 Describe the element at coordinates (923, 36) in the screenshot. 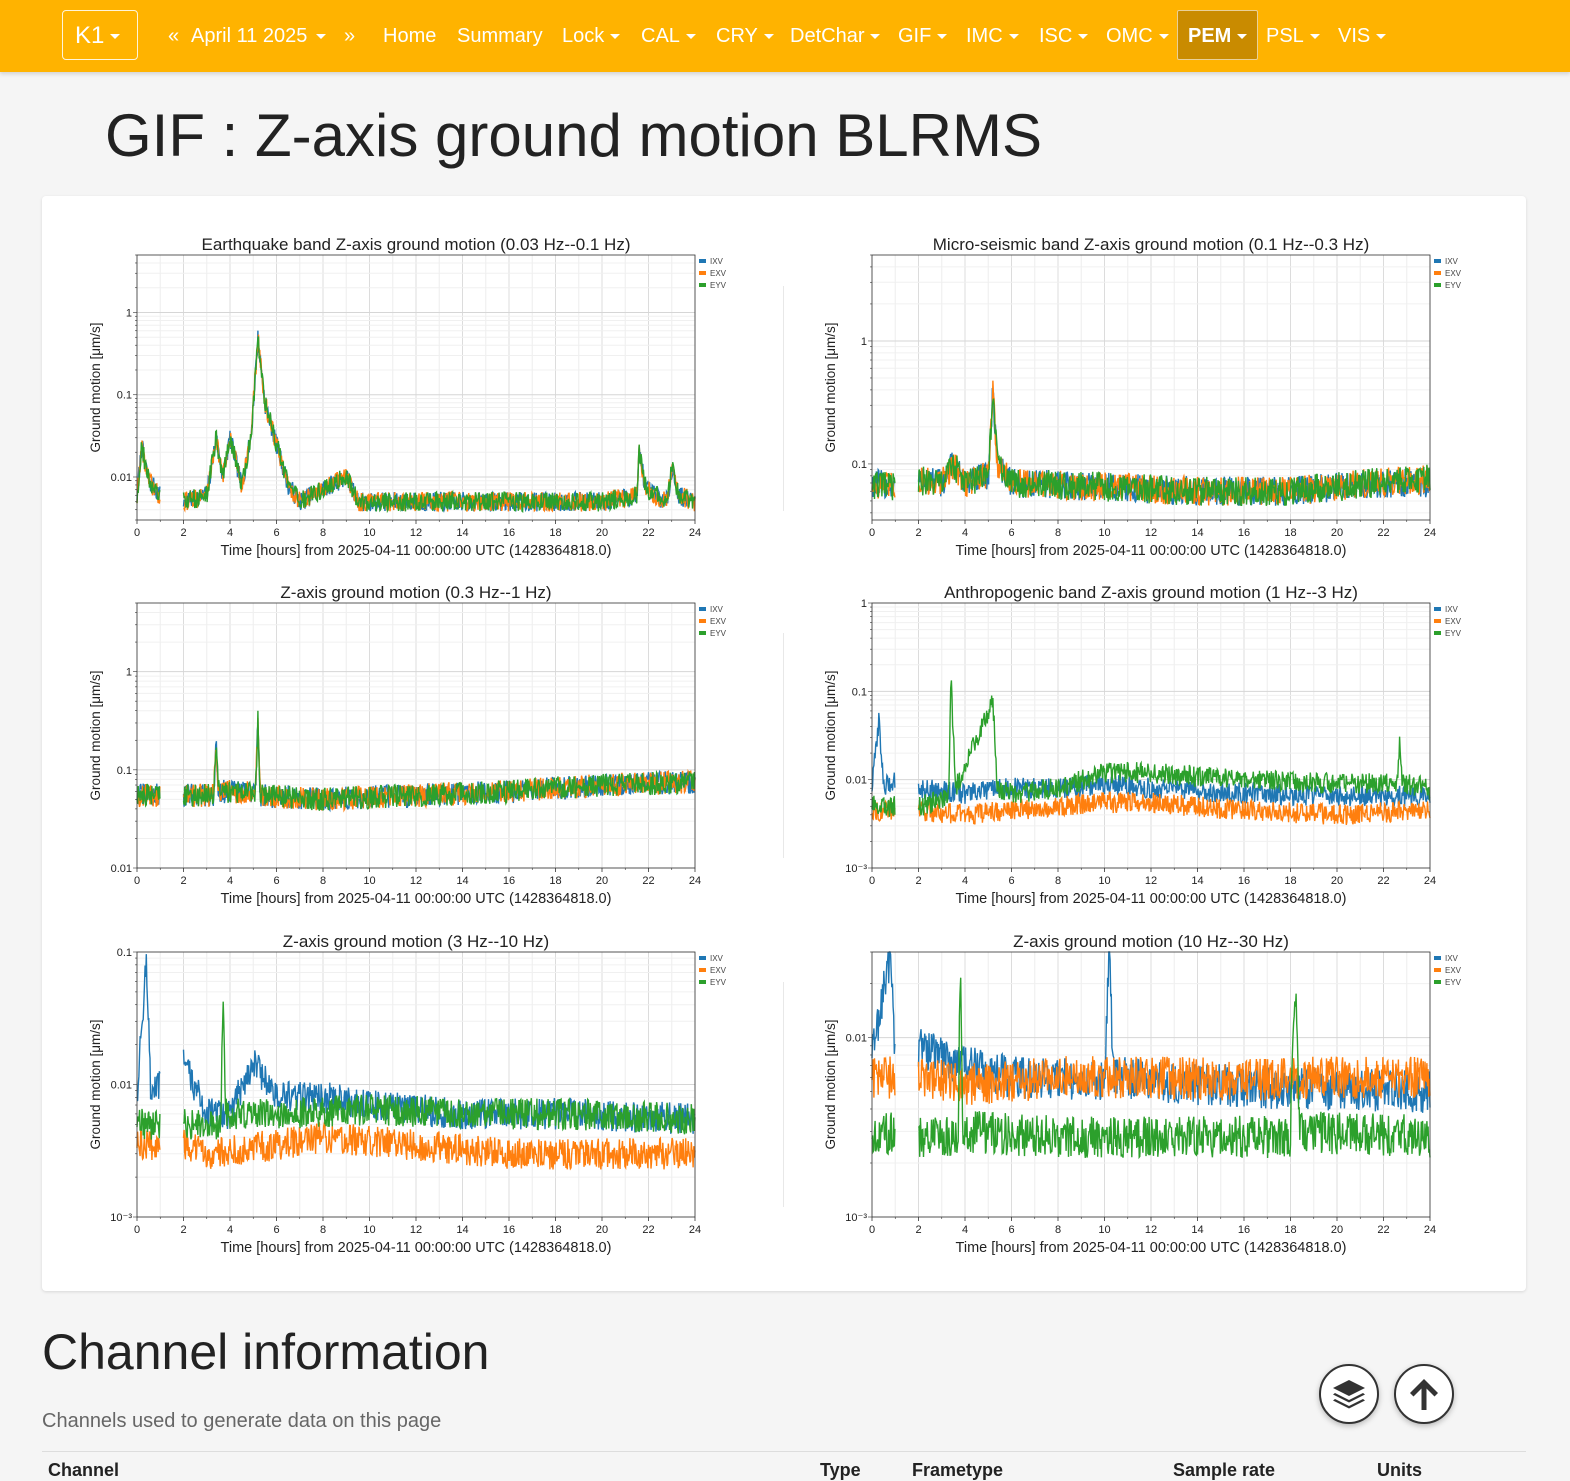

I see `nav-gif: GIF` at that location.